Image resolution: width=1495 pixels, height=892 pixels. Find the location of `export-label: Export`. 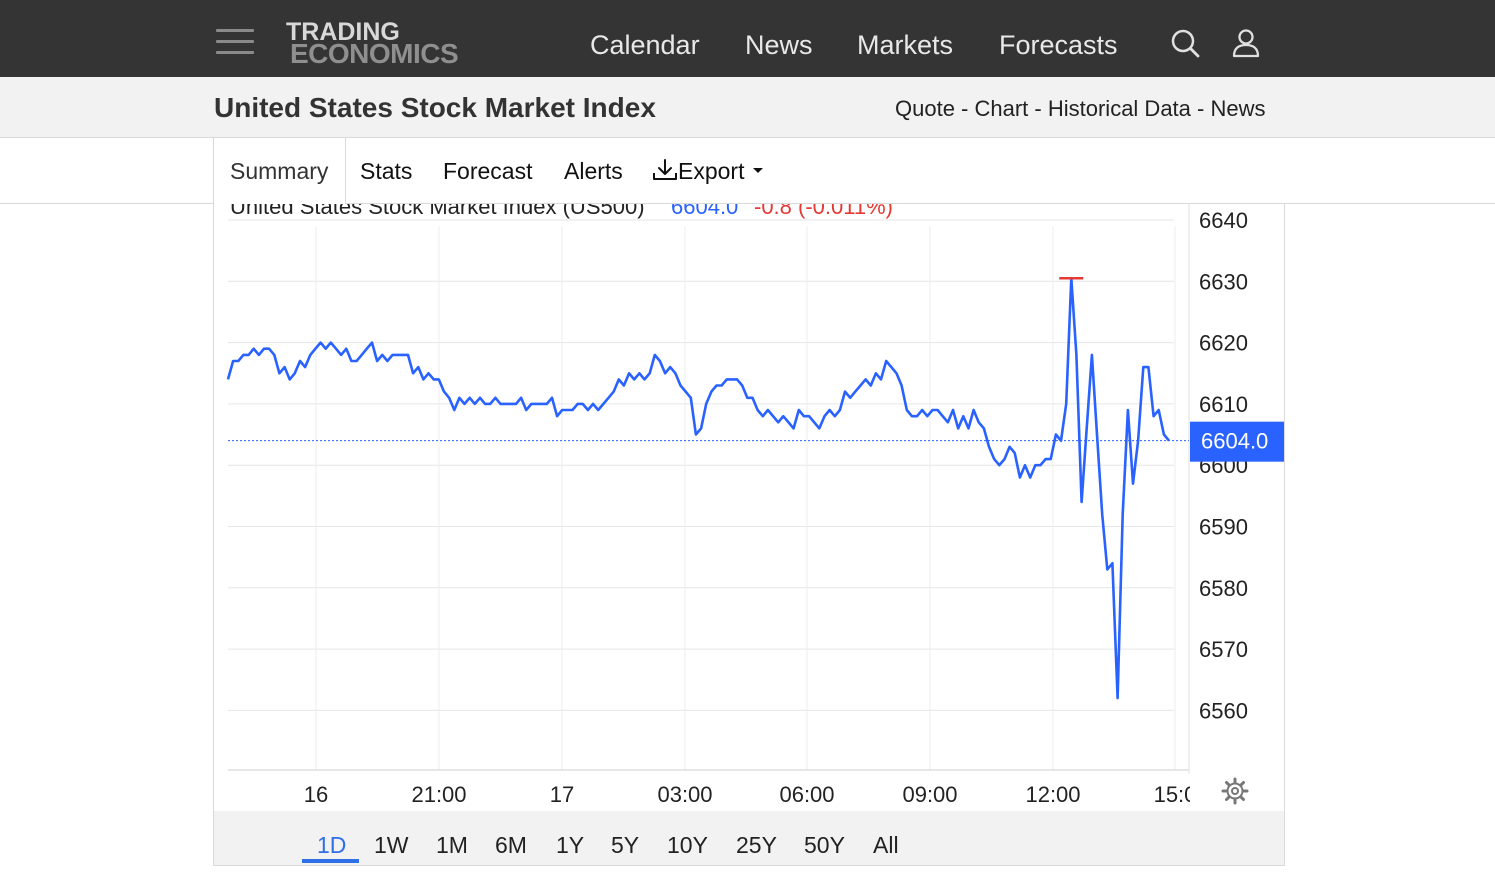

export-label: Export is located at coordinates (711, 171).